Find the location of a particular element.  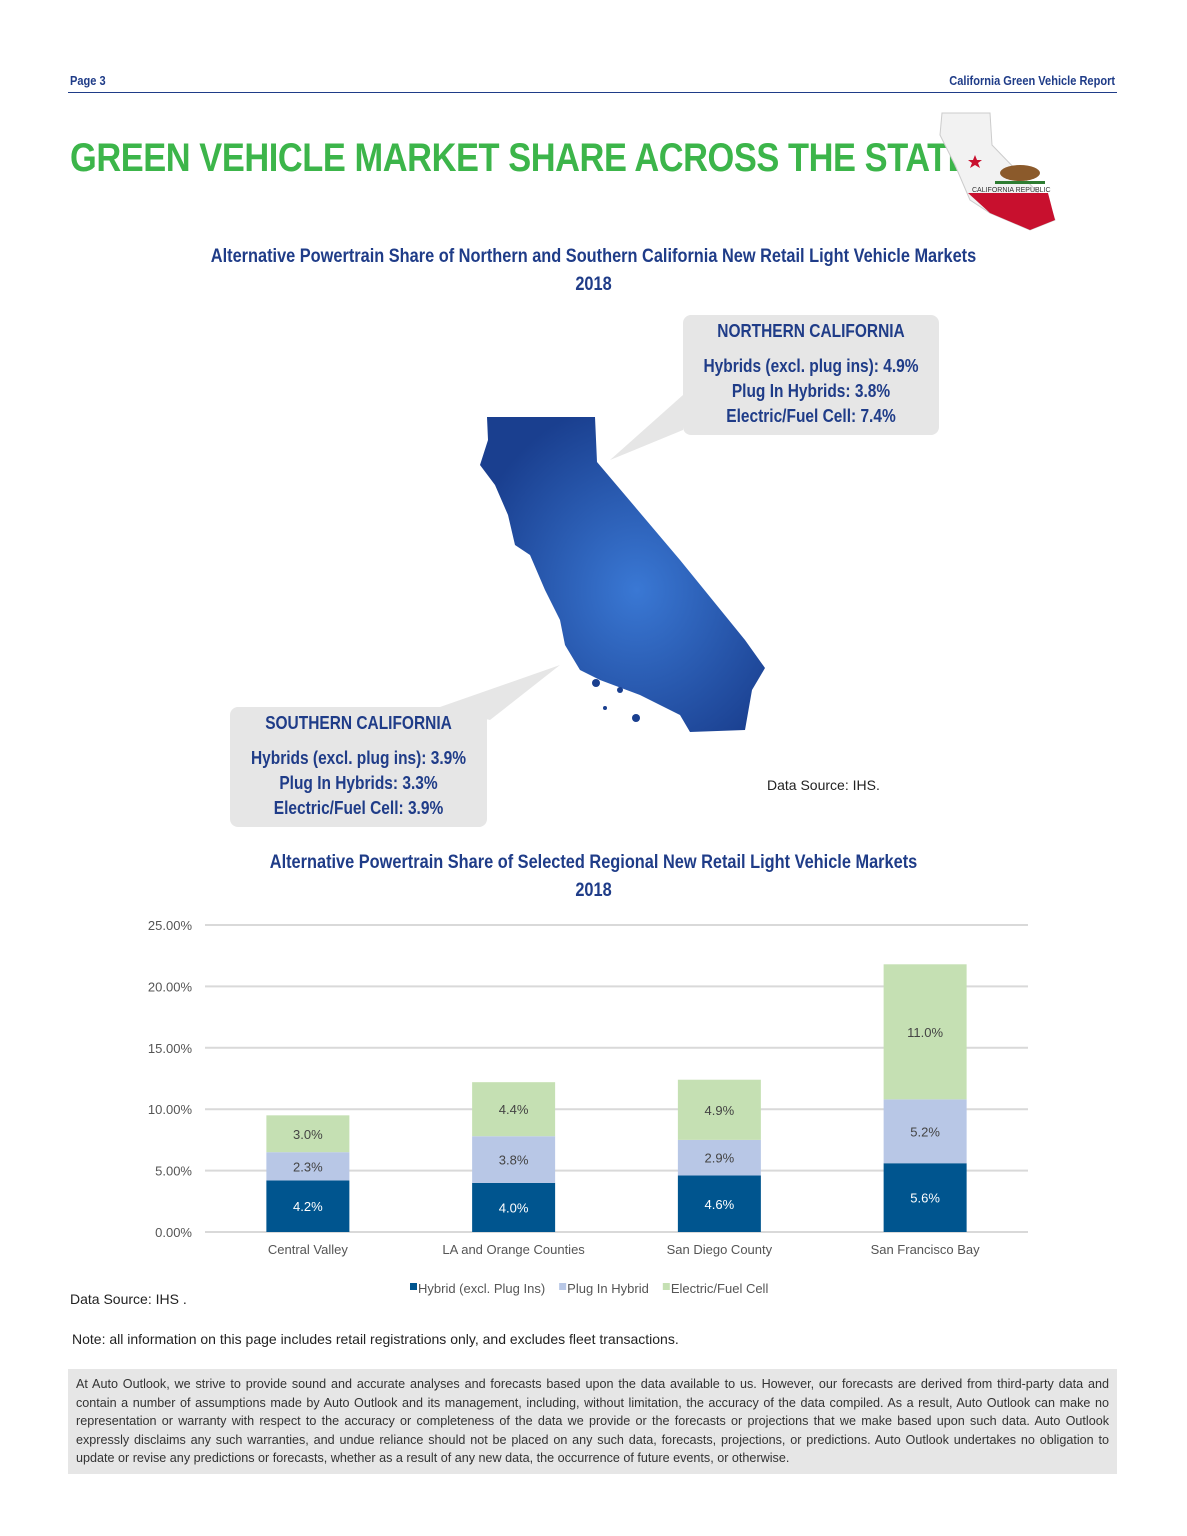

report-name: California Green Vehicle Report is located at coordinates (1032, 80).